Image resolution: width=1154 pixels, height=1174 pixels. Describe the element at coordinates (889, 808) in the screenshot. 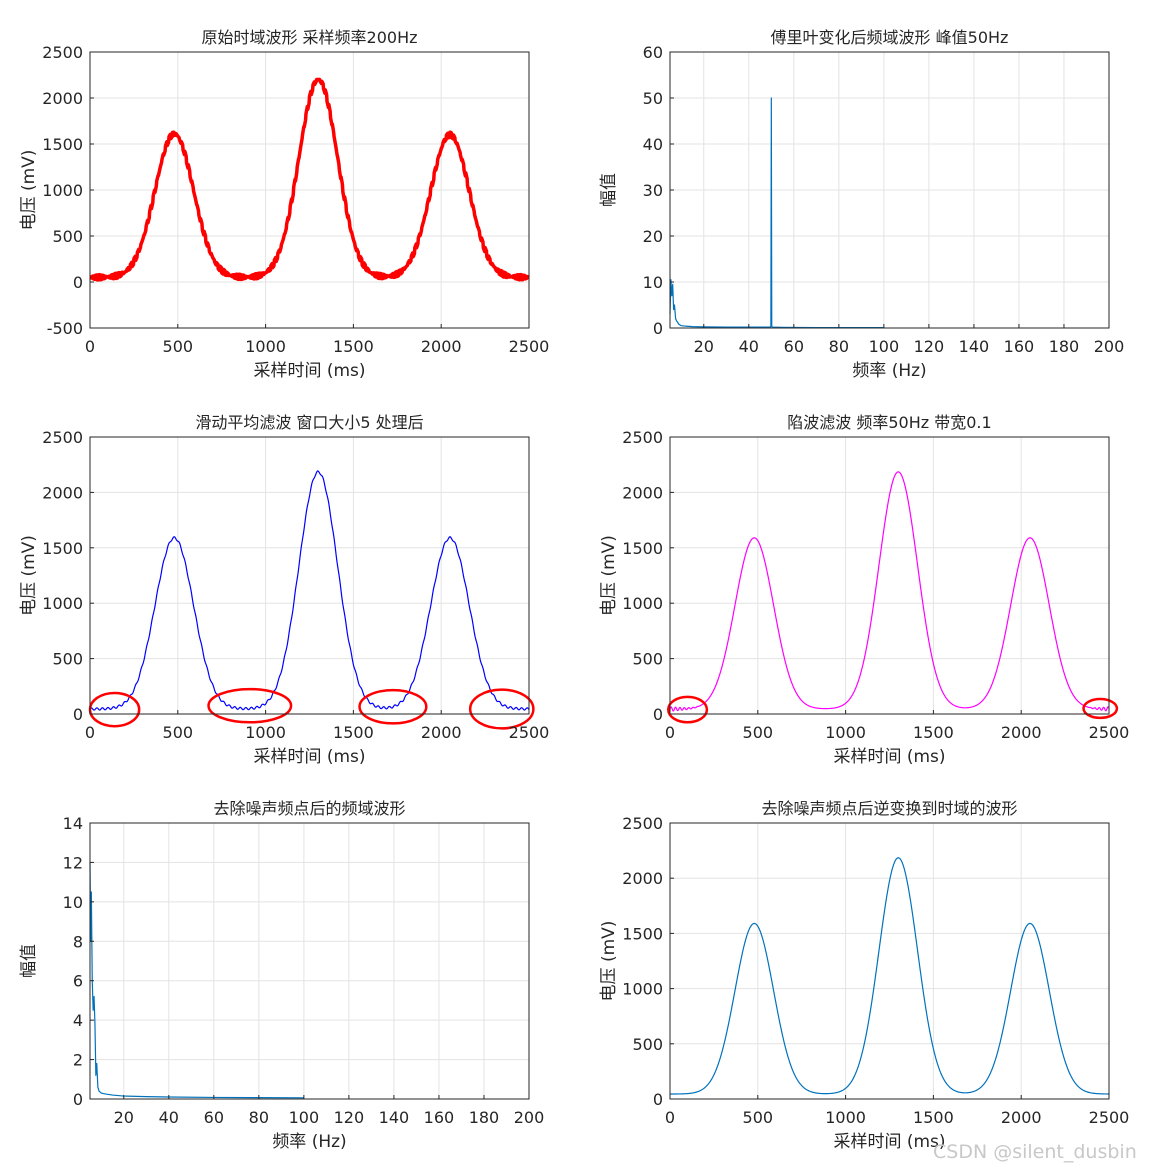

I see `chart-title: 去除噪声频点后逆变换到时域的波形` at that location.